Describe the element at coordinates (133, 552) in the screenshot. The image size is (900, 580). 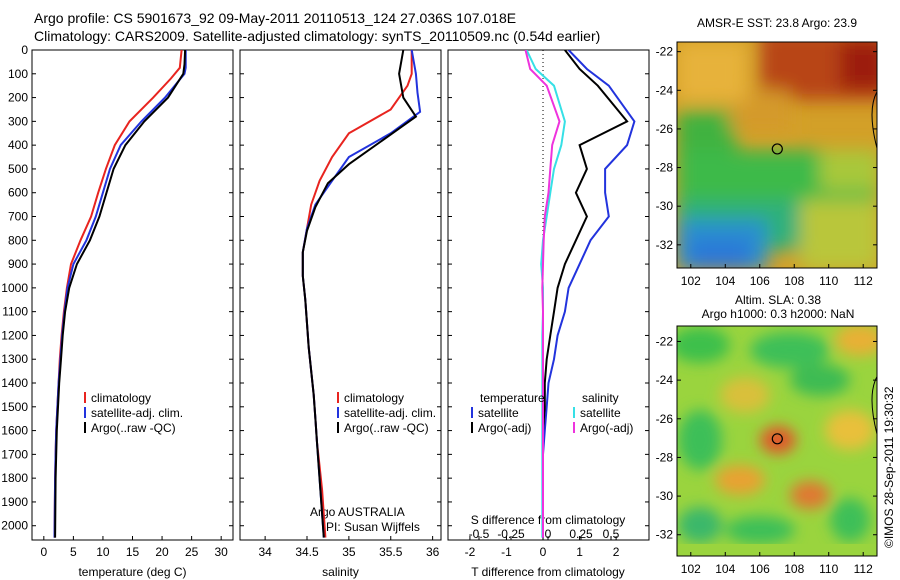
I see `temp-xtick-label: 15` at that location.